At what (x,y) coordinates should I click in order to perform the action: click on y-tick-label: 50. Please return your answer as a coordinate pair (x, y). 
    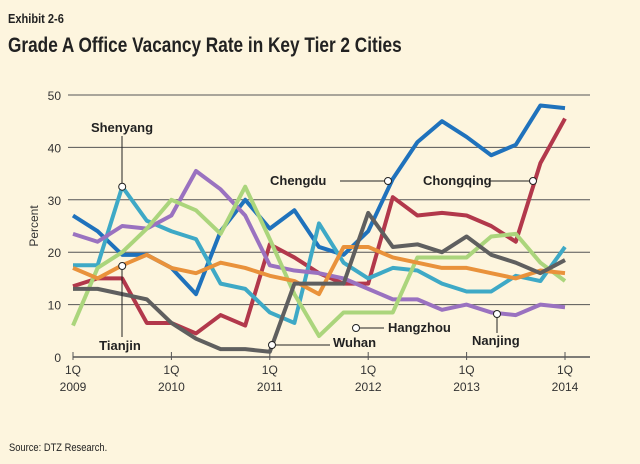
    Looking at the image, I should click on (55, 96).